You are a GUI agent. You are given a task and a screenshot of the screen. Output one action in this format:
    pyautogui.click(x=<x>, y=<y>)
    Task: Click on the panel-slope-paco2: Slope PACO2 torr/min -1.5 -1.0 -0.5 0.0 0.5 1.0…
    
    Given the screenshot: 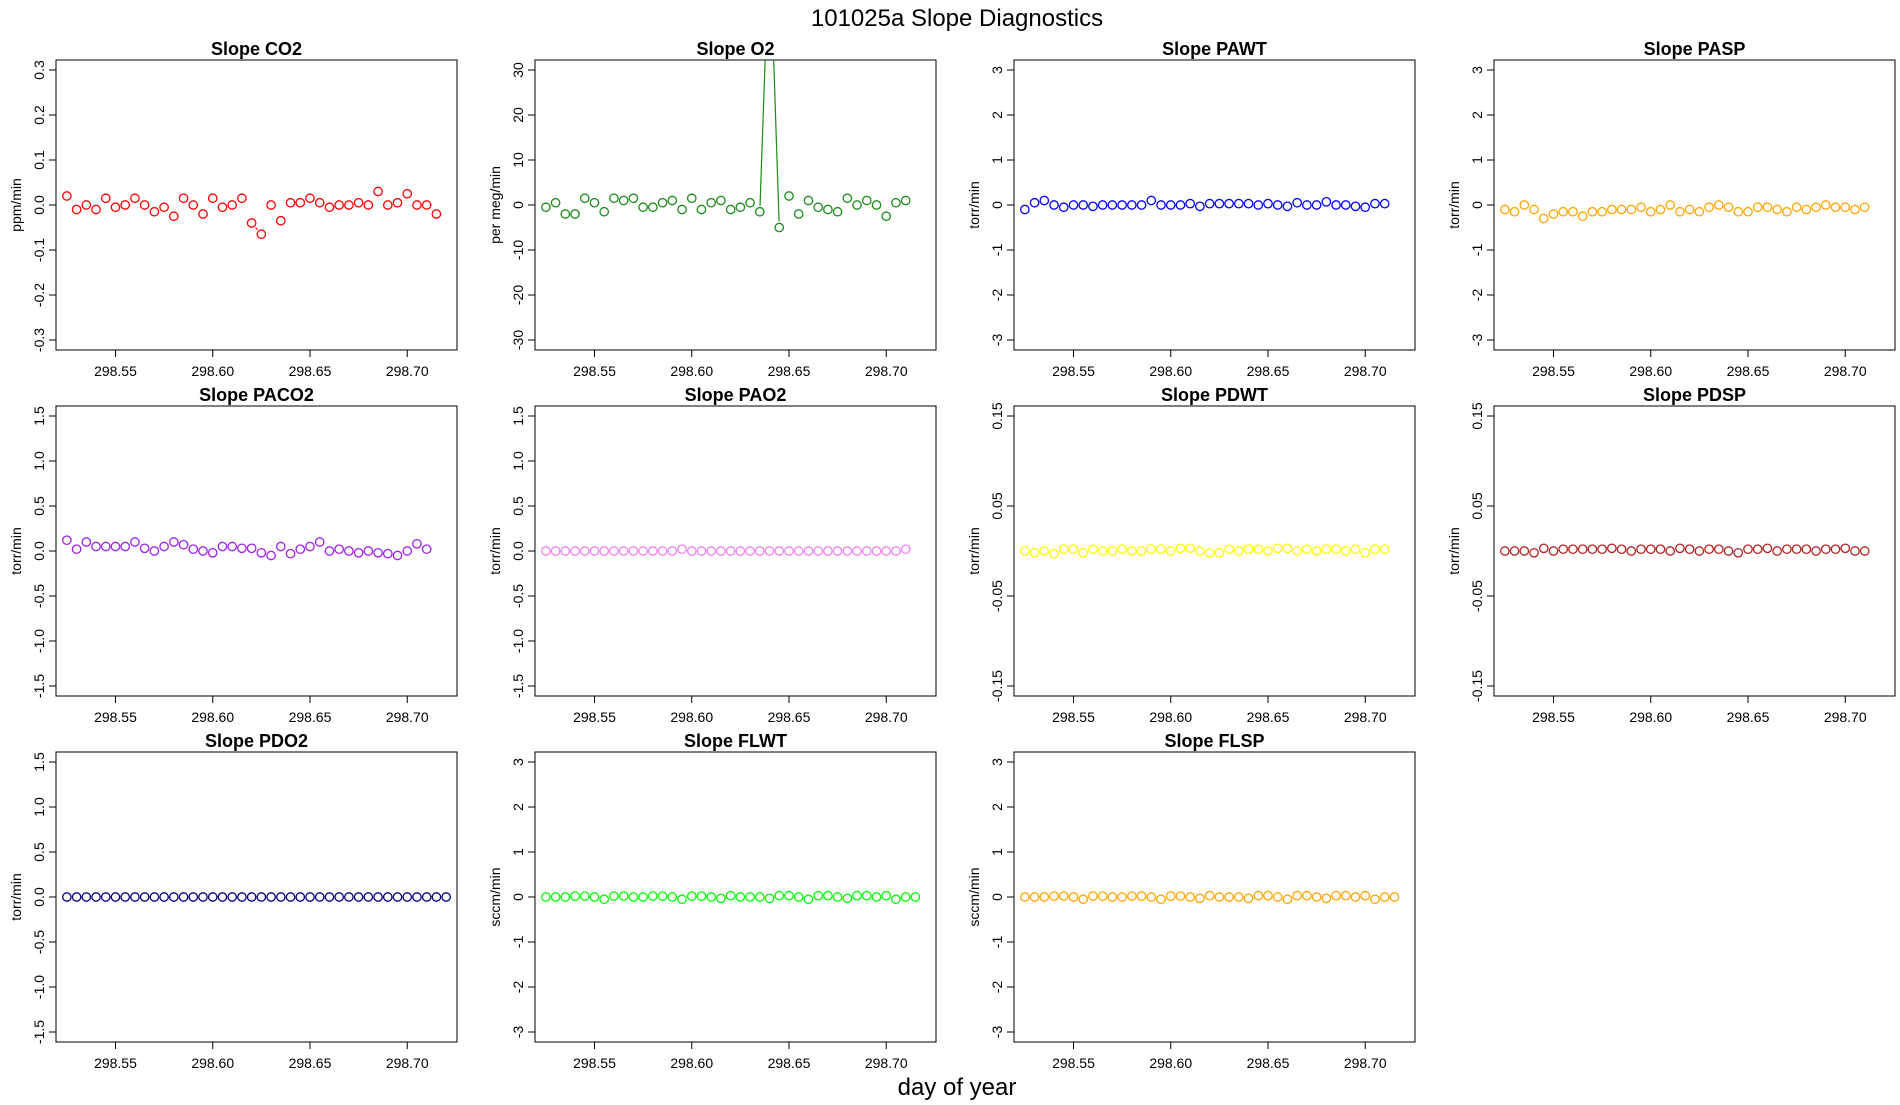 What is the action you would take?
    pyautogui.click(x=233, y=555)
    